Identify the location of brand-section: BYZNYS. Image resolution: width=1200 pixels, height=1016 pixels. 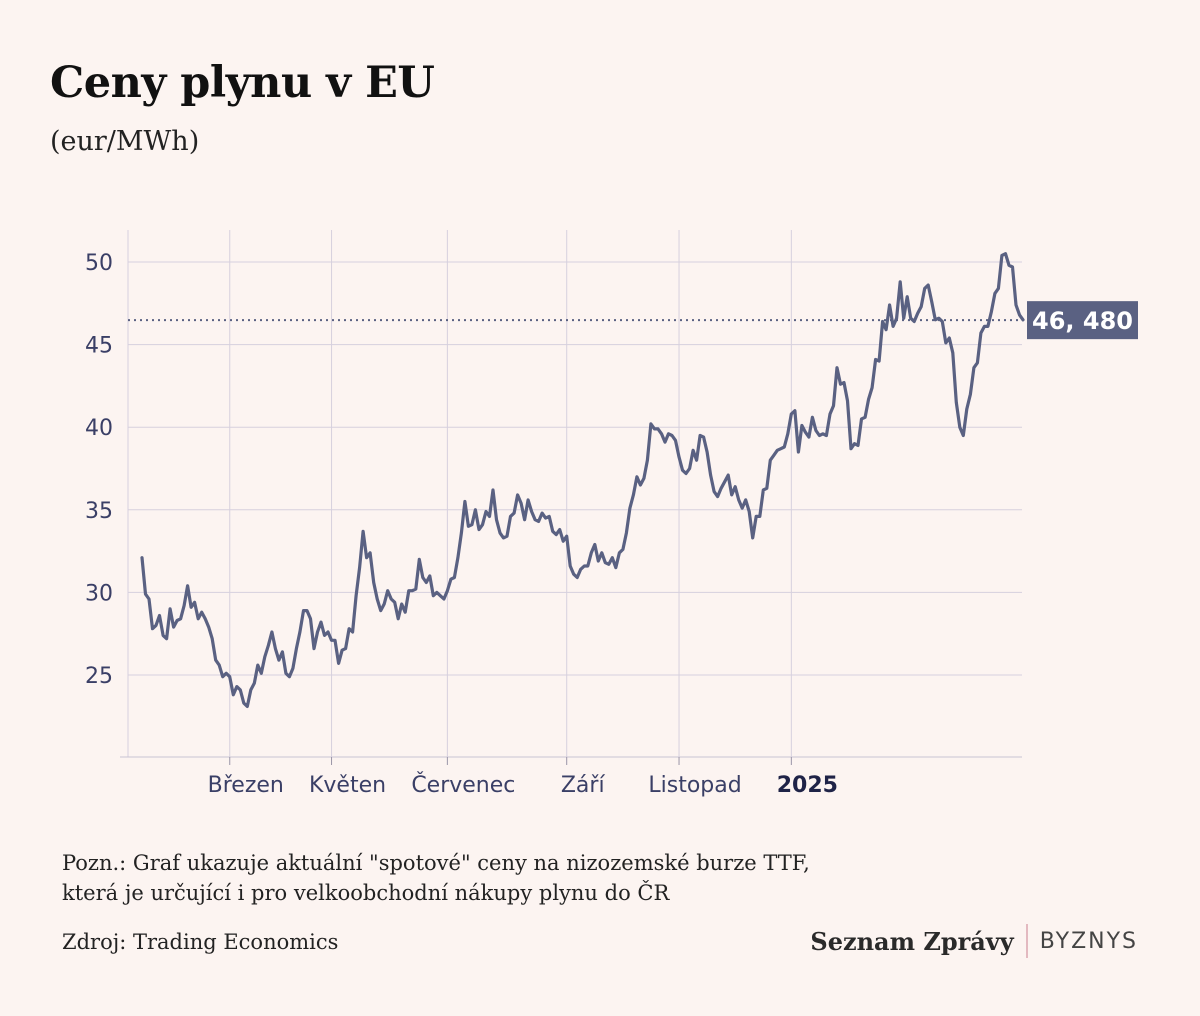
(1088, 941).